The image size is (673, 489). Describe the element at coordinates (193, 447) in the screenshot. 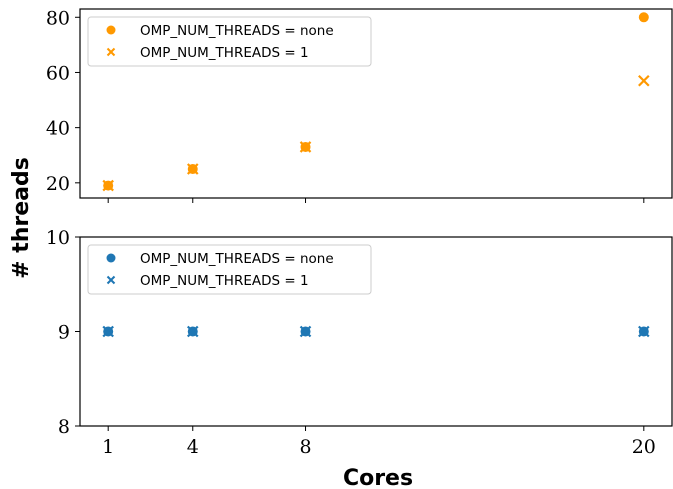

I see `xtick-label: 4` at that location.